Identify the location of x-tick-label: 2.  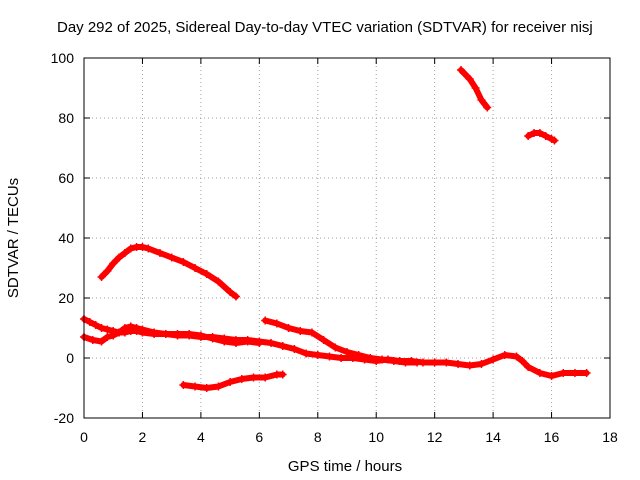
(143, 437).